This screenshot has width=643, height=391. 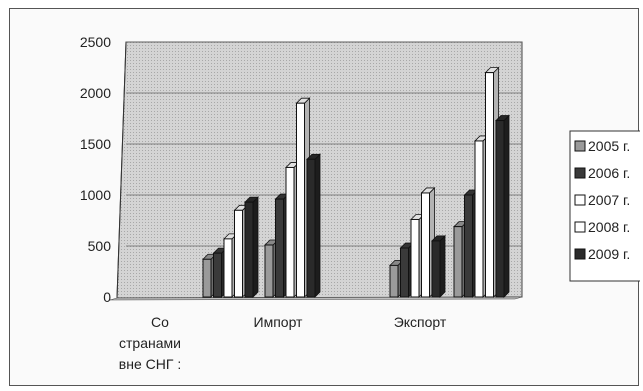 I want to click on y-tick-label: 0, so click(x=107, y=297).